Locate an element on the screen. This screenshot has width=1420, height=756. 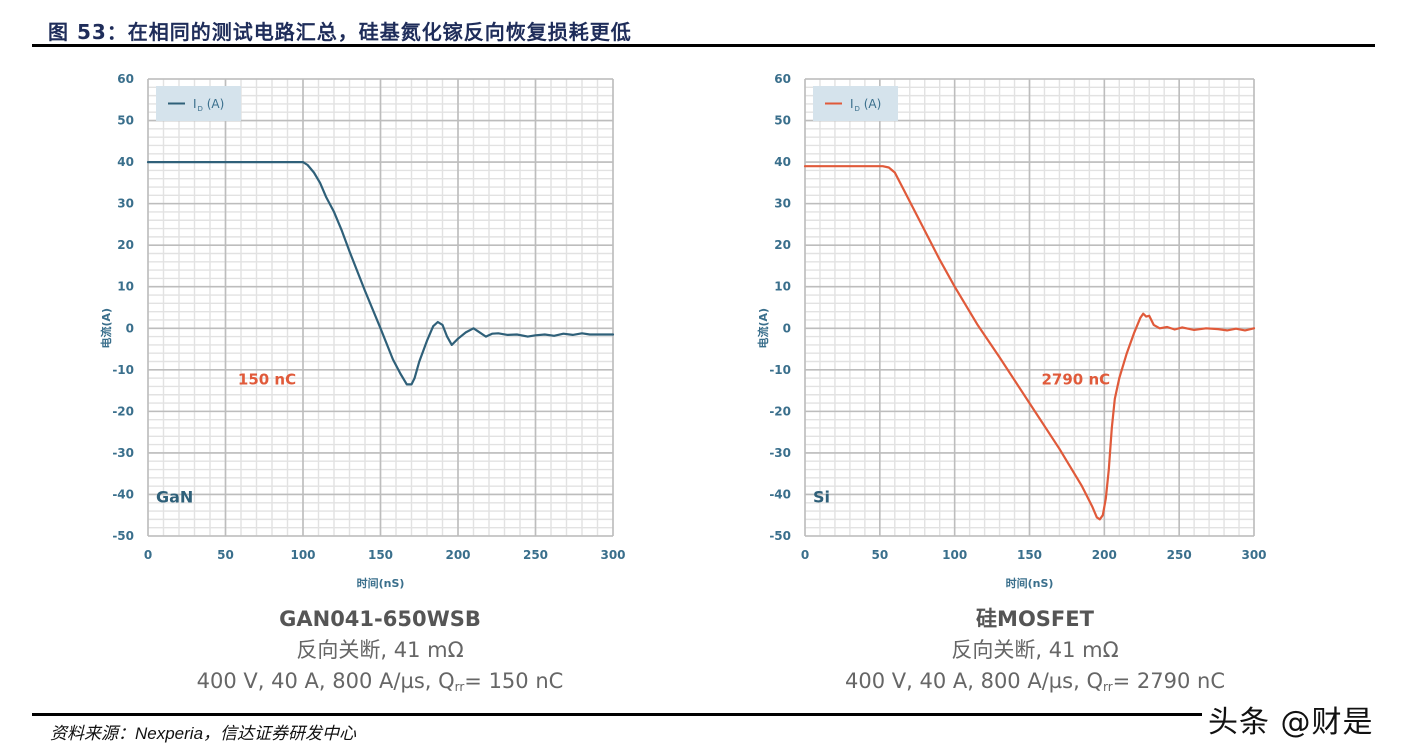
device-label: Si is located at coordinates (821, 496).